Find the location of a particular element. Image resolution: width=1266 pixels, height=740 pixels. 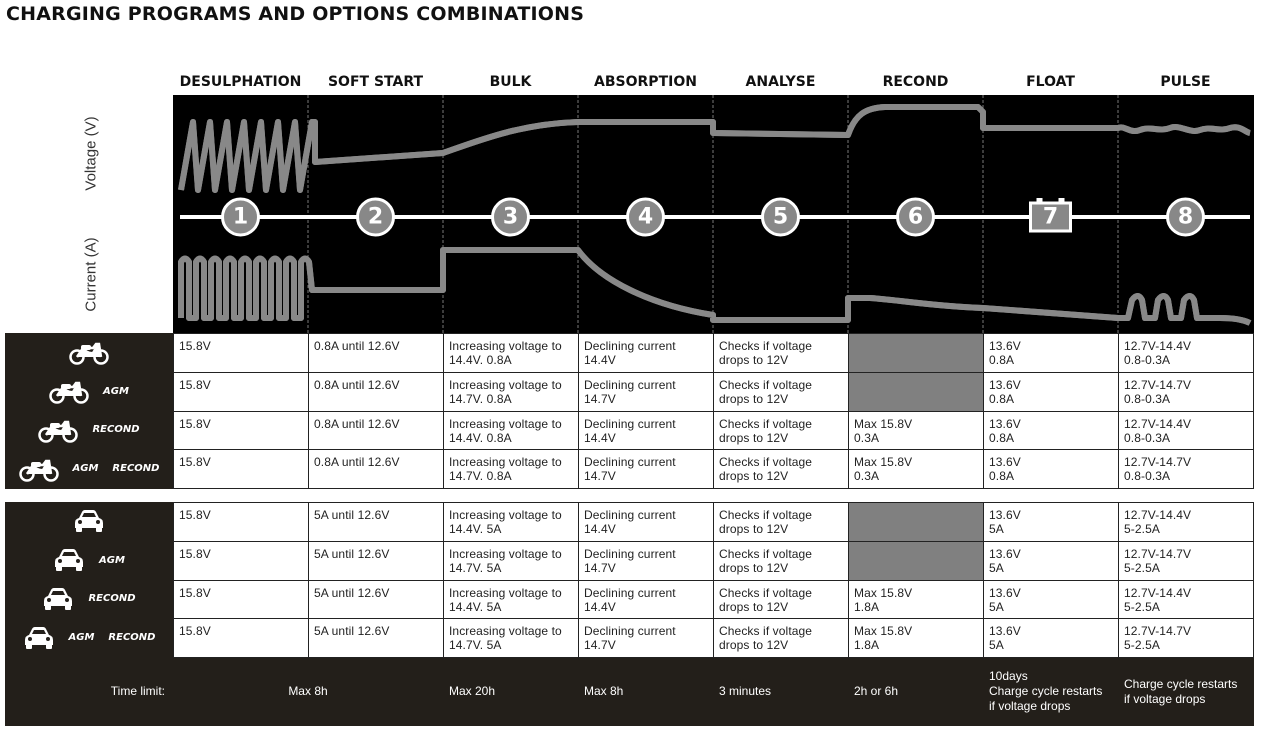

time-label: Time limit: is located at coordinates (137, 691).